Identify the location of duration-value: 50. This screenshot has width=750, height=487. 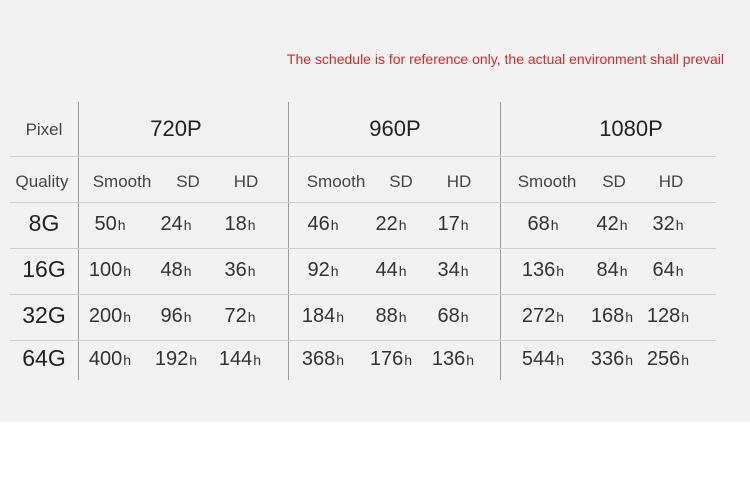
(105, 224).